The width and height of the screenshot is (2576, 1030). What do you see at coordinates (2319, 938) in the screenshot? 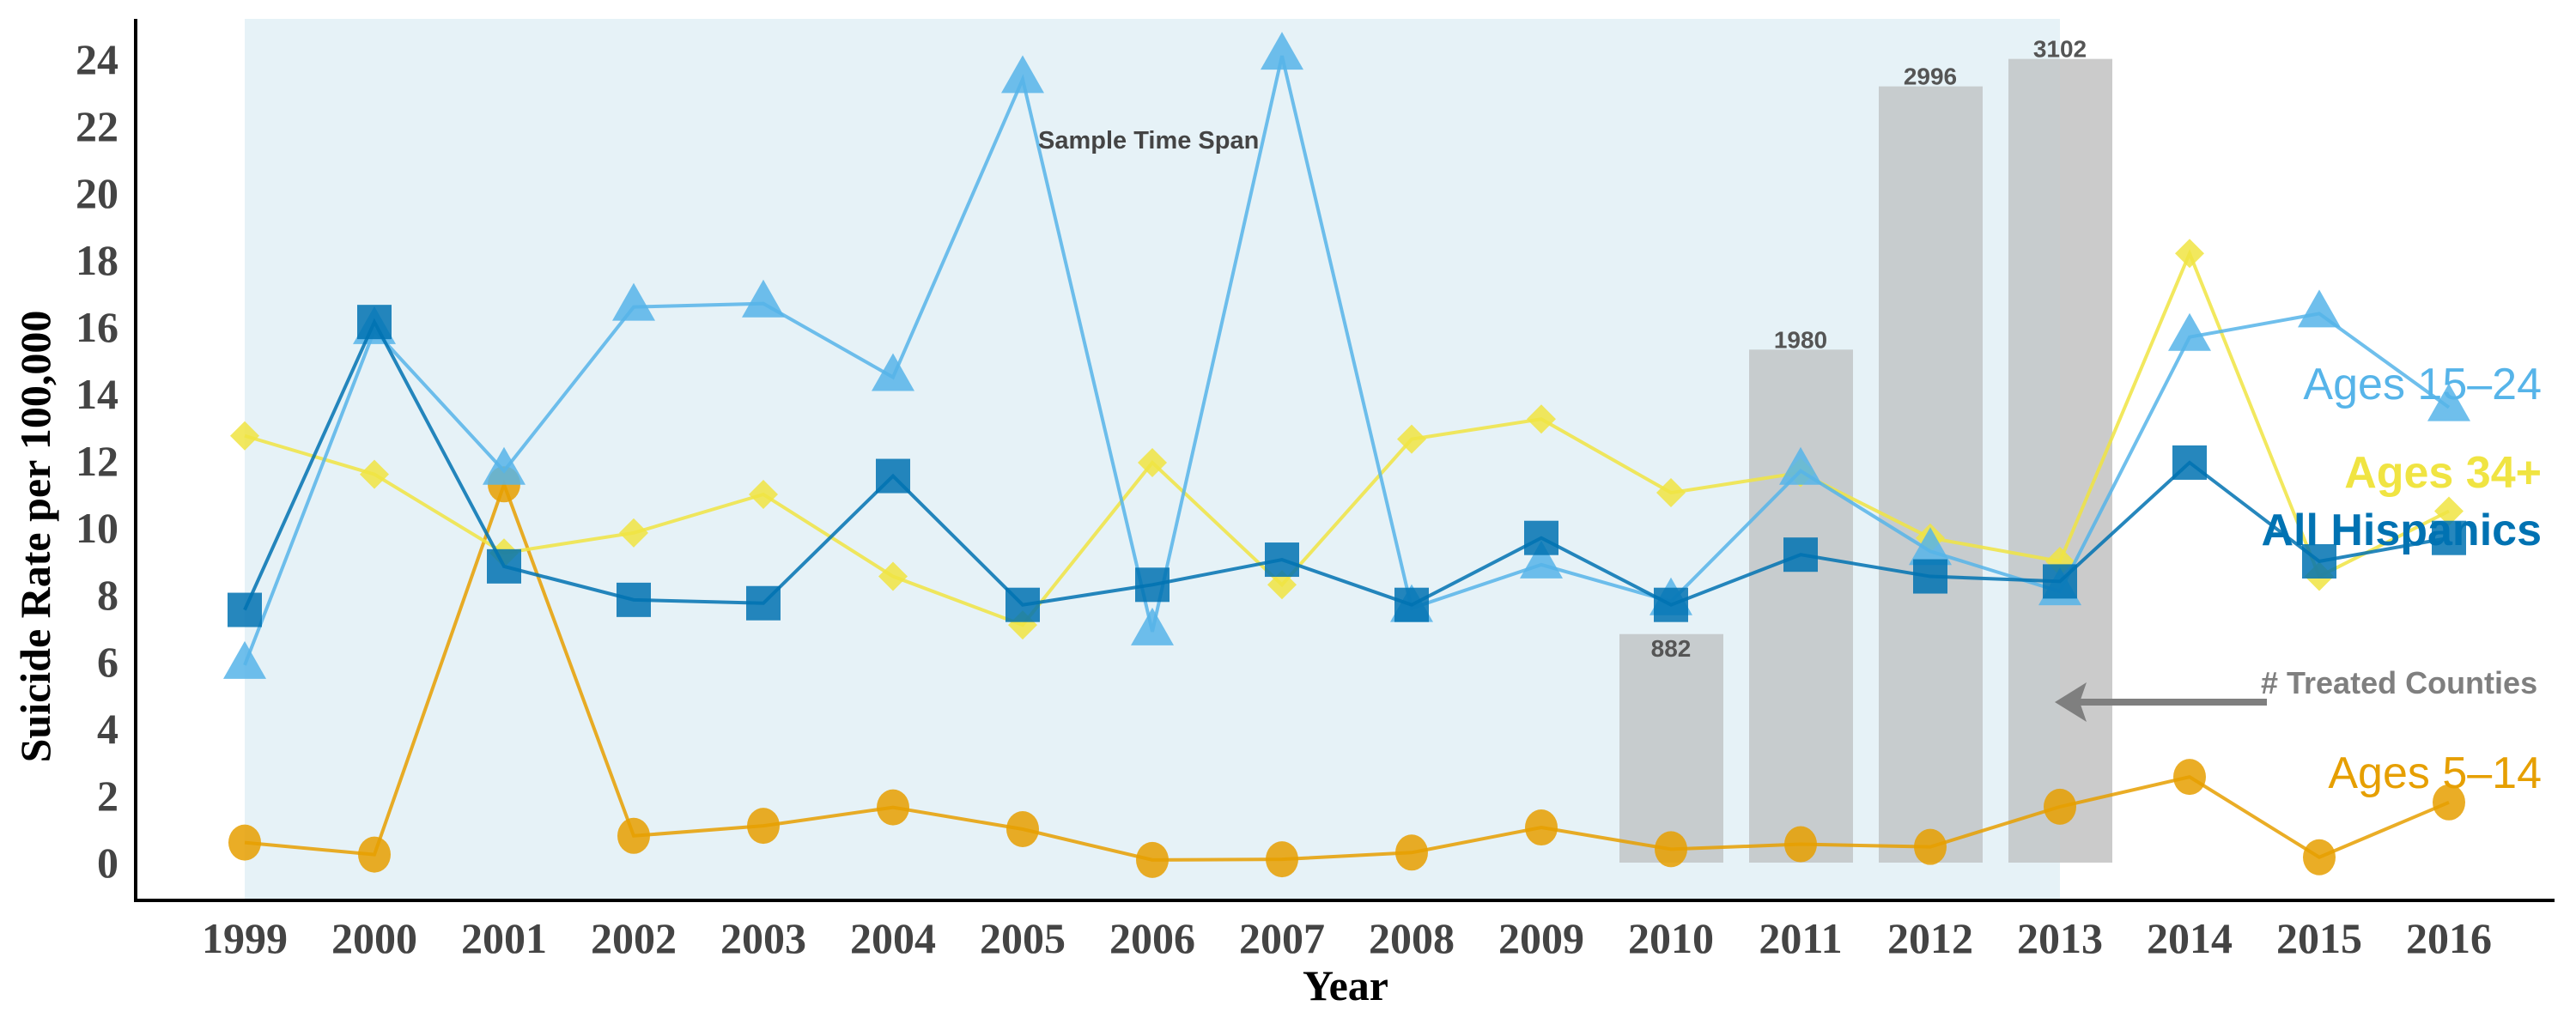
I see `x-tick-label: 2015` at bounding box center [2319, 938].